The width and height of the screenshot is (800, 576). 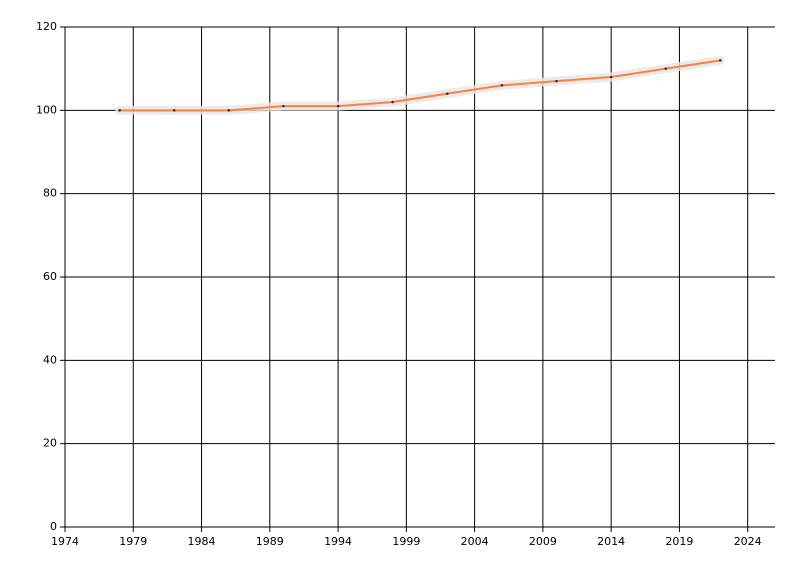 I want to click on x-tick-label: 2019, so click(x=679, y=541).